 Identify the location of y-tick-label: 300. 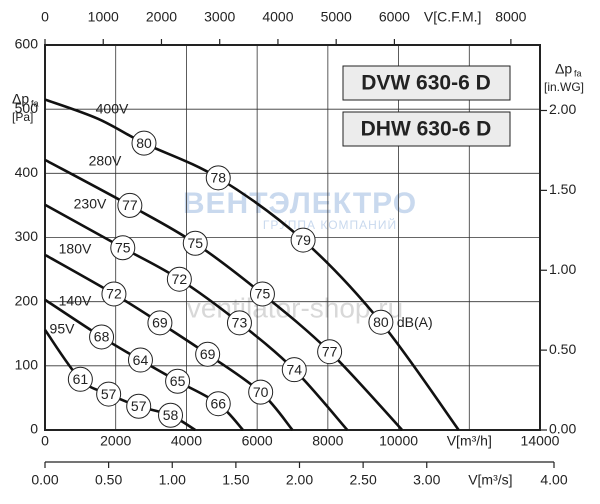
(27, 236).